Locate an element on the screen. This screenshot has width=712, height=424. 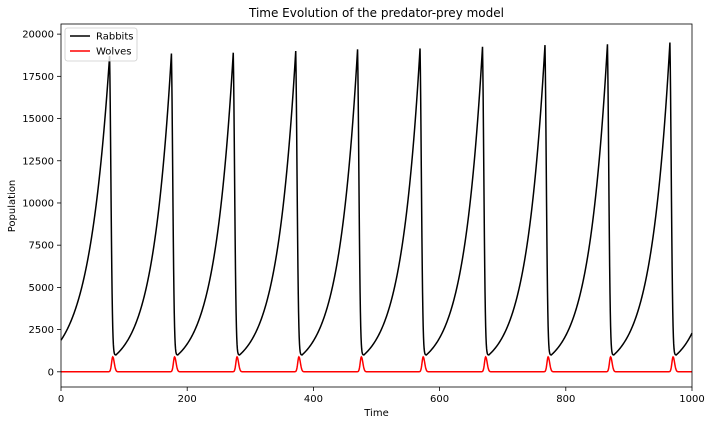
y-axis-ticks: 0 2500 5000 7500 10000 12500 15000 17500 20000 is located at coordinates (41, 204).